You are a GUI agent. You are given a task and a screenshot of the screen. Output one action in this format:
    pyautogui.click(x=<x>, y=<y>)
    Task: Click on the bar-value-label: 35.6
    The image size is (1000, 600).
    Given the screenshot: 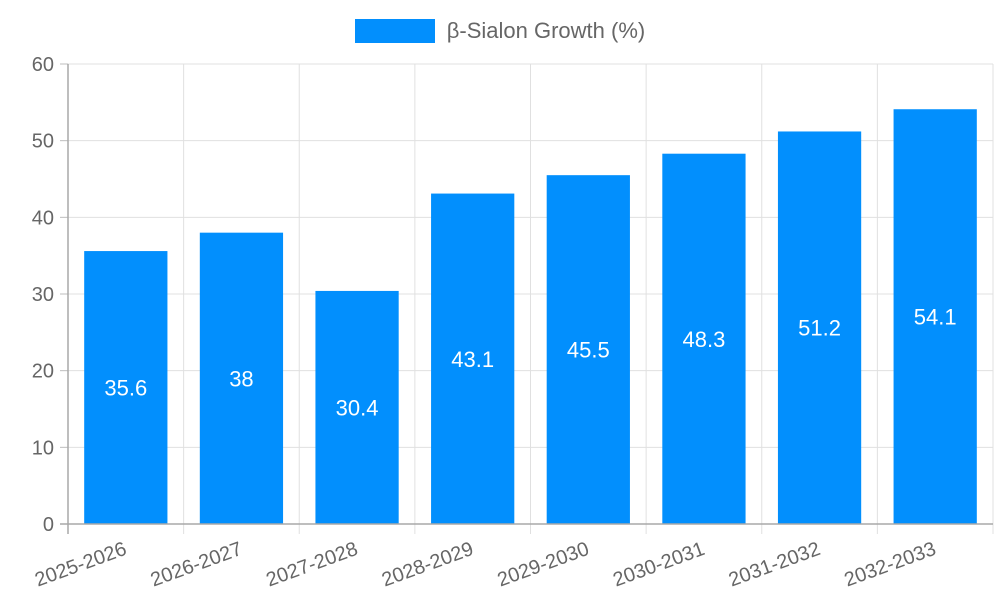 What is the action you would take?
    pyautogui.click(x=125, y=388)
    